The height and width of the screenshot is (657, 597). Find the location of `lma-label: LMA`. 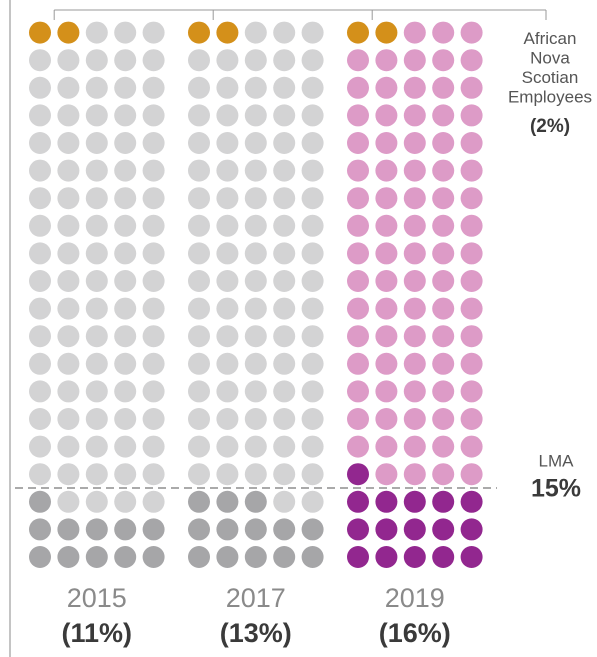

lma-label: LMA is located at coordinates (557, 460).